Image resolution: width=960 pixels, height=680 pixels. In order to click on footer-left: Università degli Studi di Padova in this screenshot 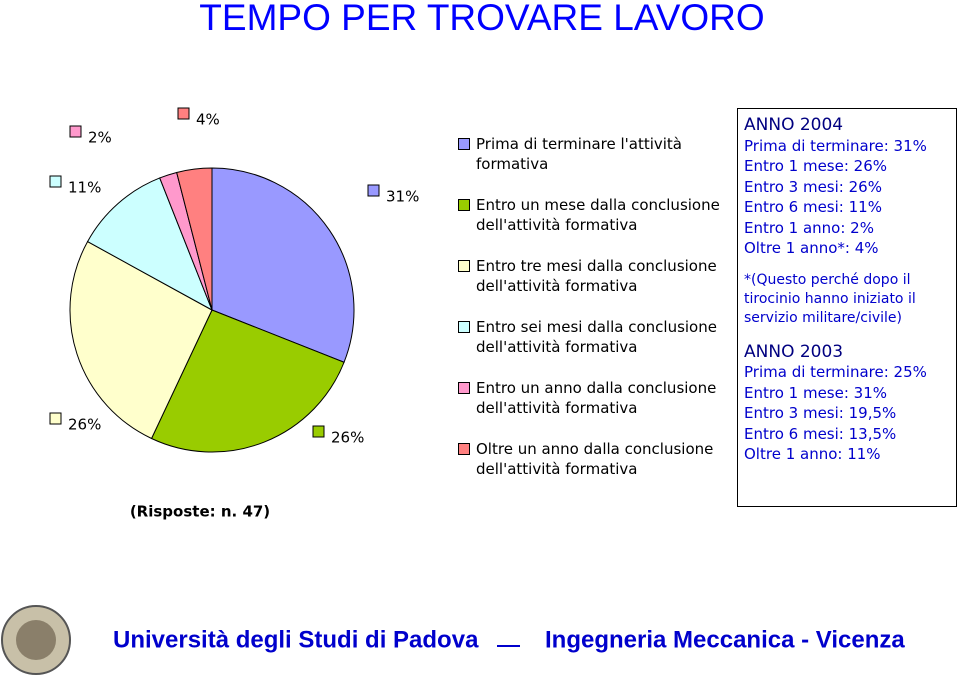, I will do `click(296, 639)`.